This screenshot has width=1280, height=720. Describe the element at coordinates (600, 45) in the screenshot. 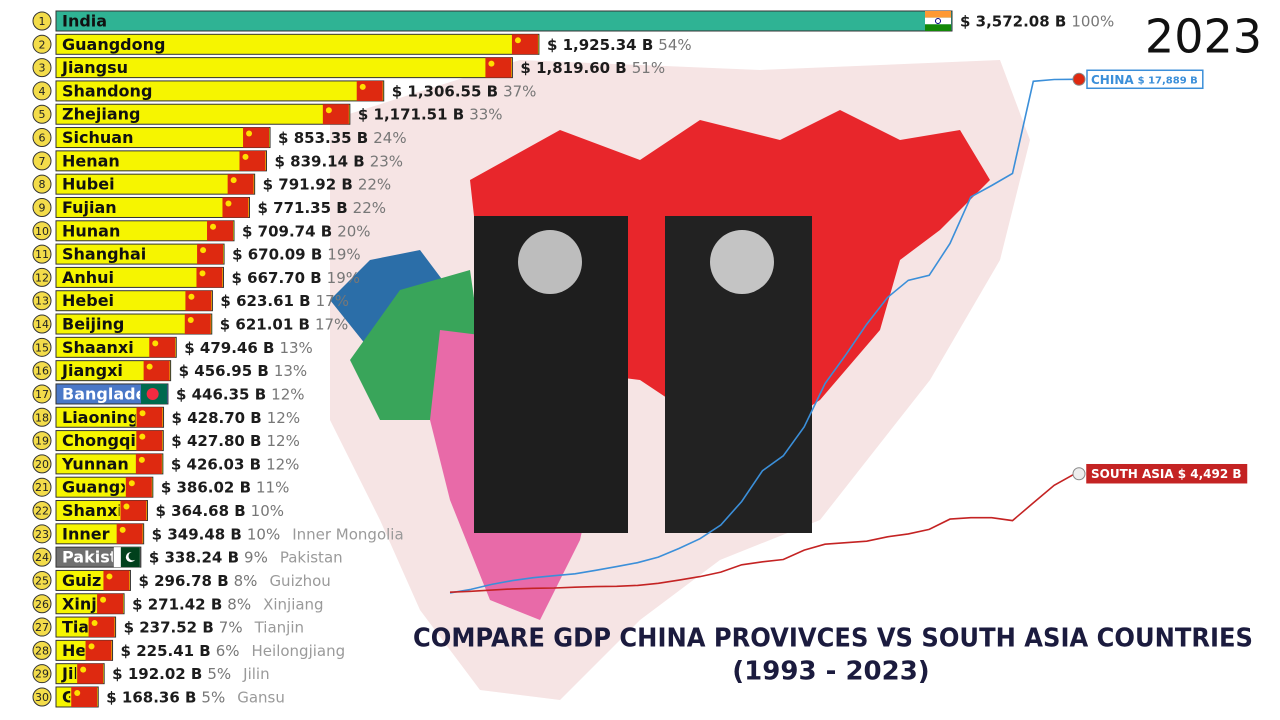

I see `value-label: $ 1,925.34 B` at that location.